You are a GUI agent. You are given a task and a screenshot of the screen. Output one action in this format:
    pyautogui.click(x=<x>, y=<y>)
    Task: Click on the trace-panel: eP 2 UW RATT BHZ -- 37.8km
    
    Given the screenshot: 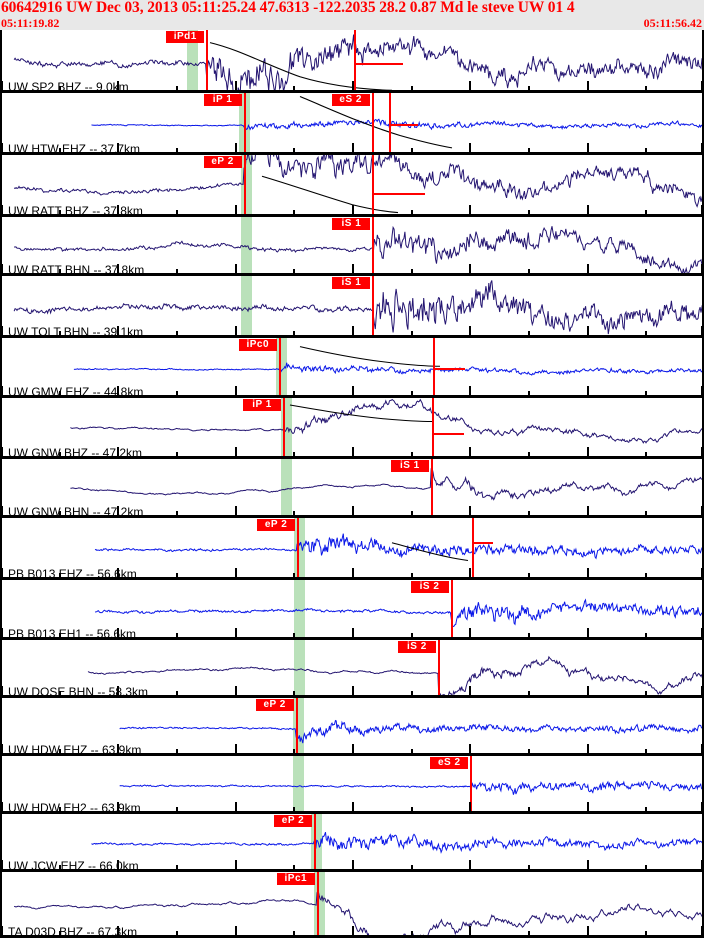 What is the action you would take?
    pyautogui.click(x=352, y=186)
    